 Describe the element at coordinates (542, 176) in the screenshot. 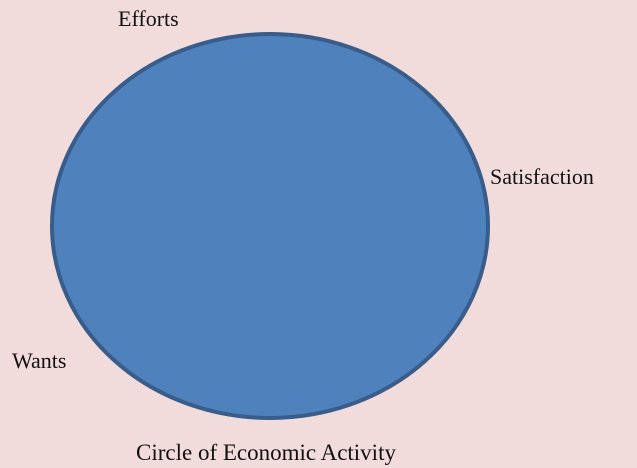

I see `satisfaction-label: Satisfaction` at that location.